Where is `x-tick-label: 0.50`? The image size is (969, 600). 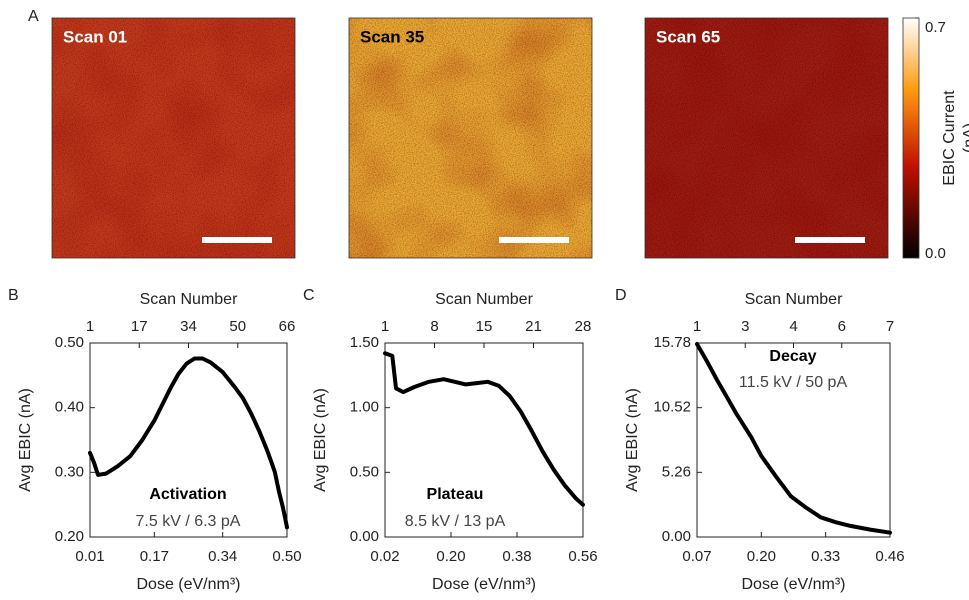
x-tick-label: 0.50 is located at coordinates (286, 556).